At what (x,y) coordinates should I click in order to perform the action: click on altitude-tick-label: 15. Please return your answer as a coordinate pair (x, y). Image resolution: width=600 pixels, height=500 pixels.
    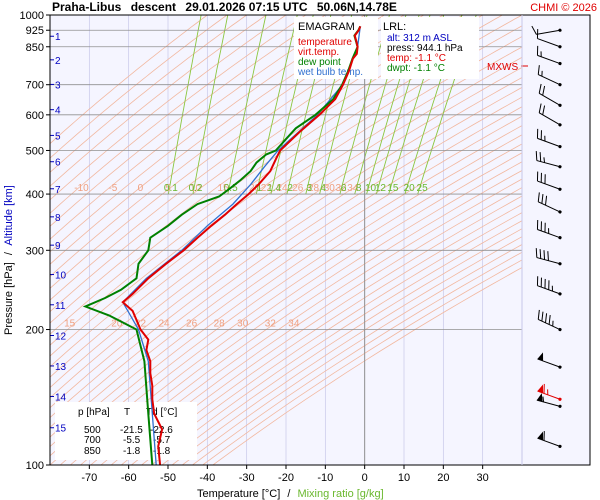
    Looking at the image, I should click on (61, 429).